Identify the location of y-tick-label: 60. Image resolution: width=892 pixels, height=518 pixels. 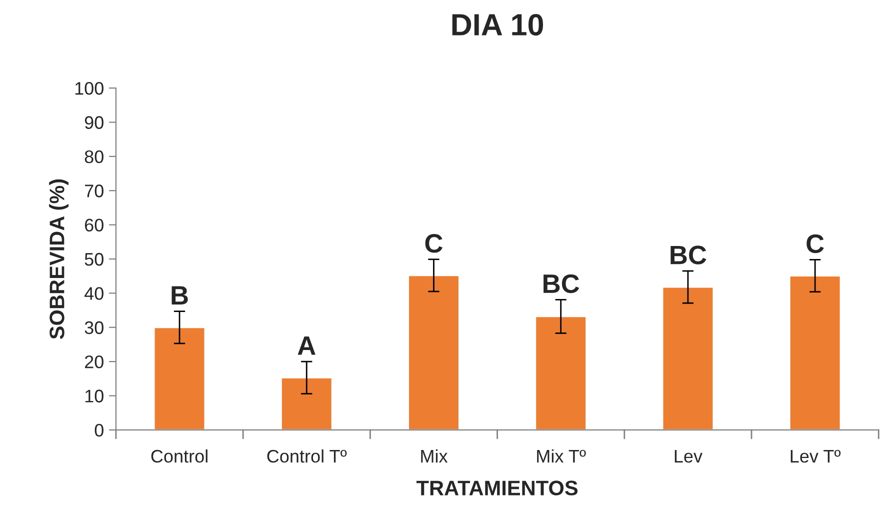
(94, 225).